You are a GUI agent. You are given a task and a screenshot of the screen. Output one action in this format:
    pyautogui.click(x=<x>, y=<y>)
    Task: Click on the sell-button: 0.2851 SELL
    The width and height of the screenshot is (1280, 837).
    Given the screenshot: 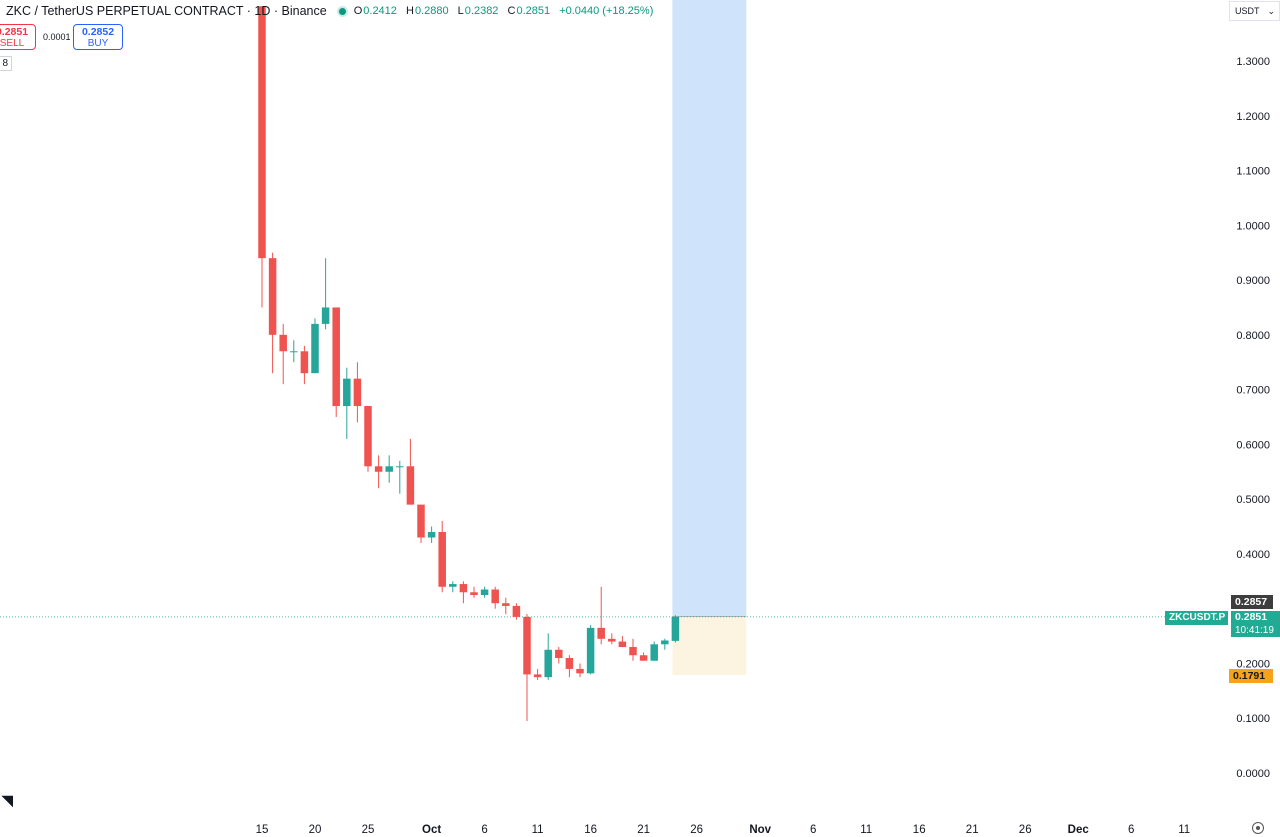 What is the action you would take?
    pyautogui.click(x=18, y=37)
    